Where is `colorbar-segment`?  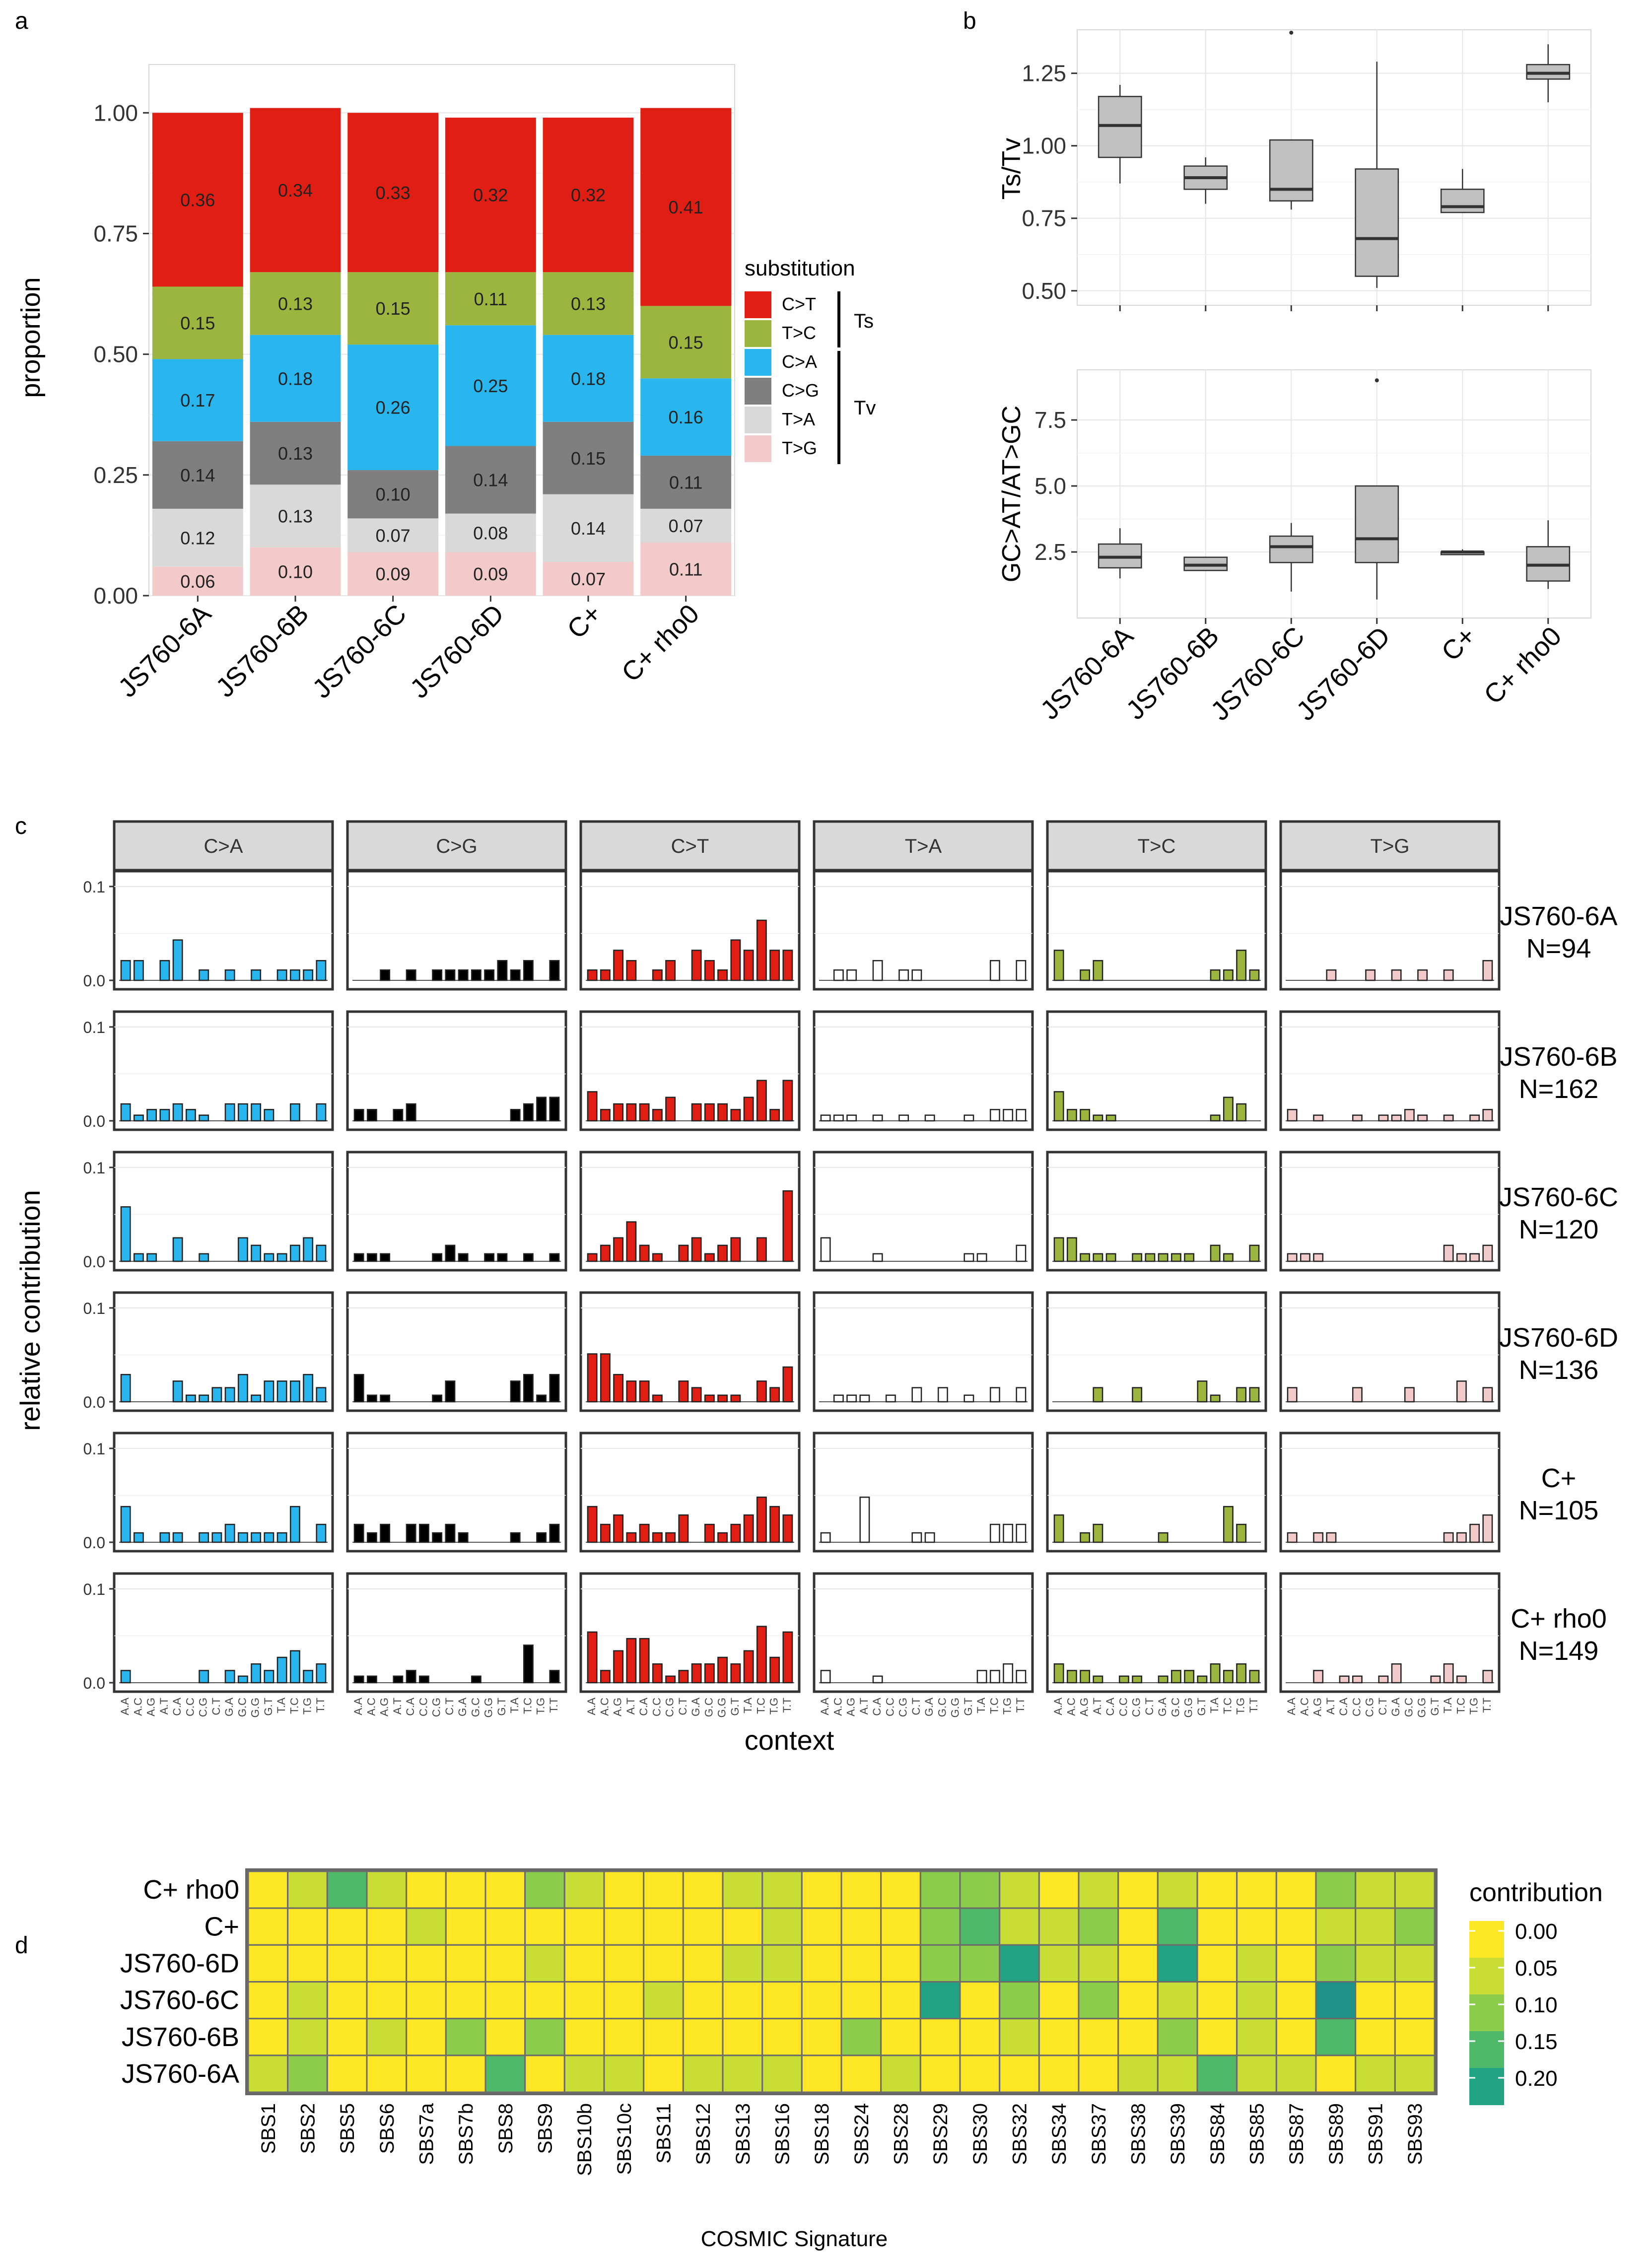
colorbar-segment is located at coordinates (1486, 2049).